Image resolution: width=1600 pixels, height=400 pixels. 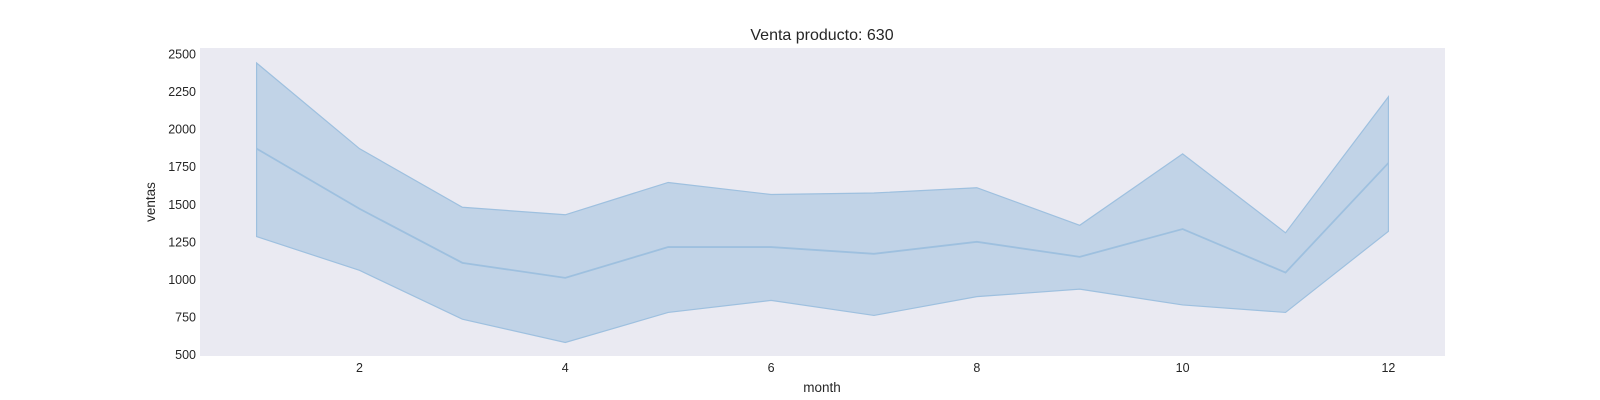 What do you see at coordinates (182, 167) in the screenshot?
I see `y-tick-label: 1750` at bounding box center [182, 167].